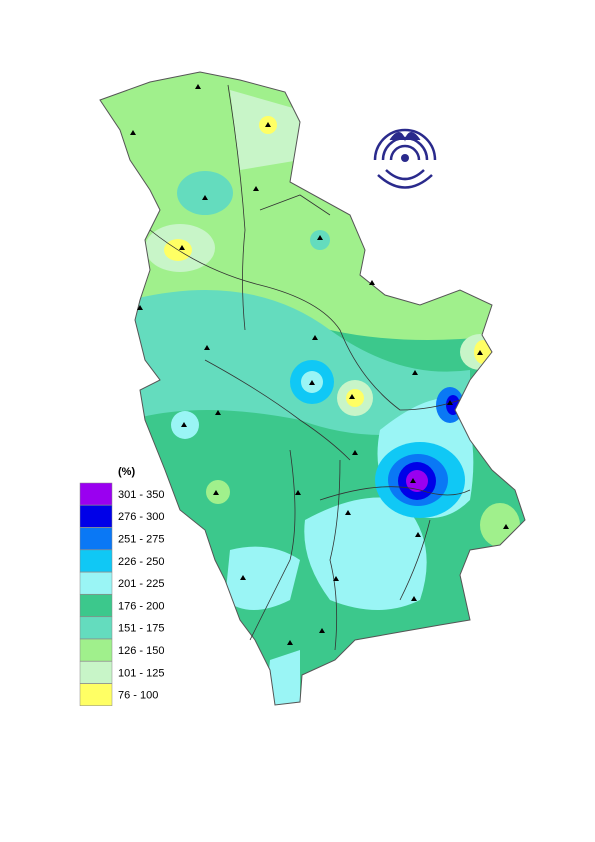  I want to click on legend-label: 176 - 200, so click(141, 606).